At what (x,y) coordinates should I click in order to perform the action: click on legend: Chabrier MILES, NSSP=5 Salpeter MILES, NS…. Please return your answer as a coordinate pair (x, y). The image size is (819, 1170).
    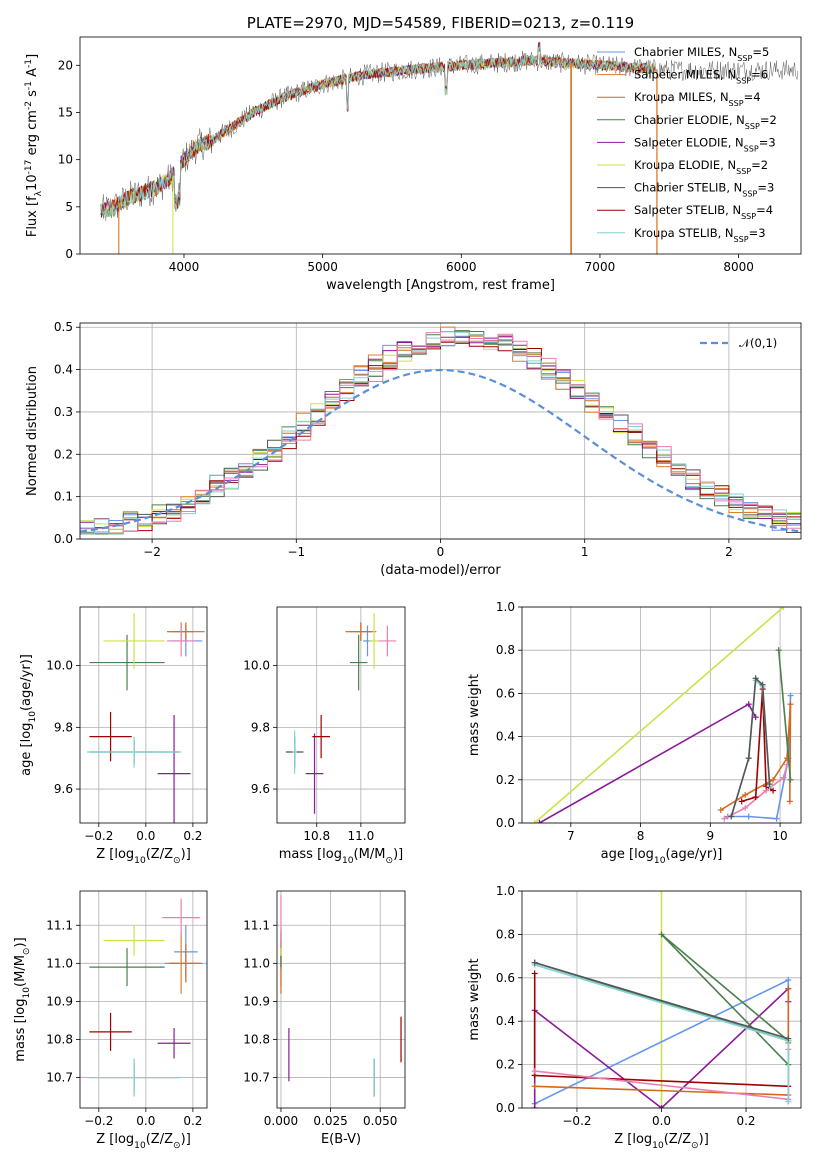
    Looking at the image, I should click on (687, 144).